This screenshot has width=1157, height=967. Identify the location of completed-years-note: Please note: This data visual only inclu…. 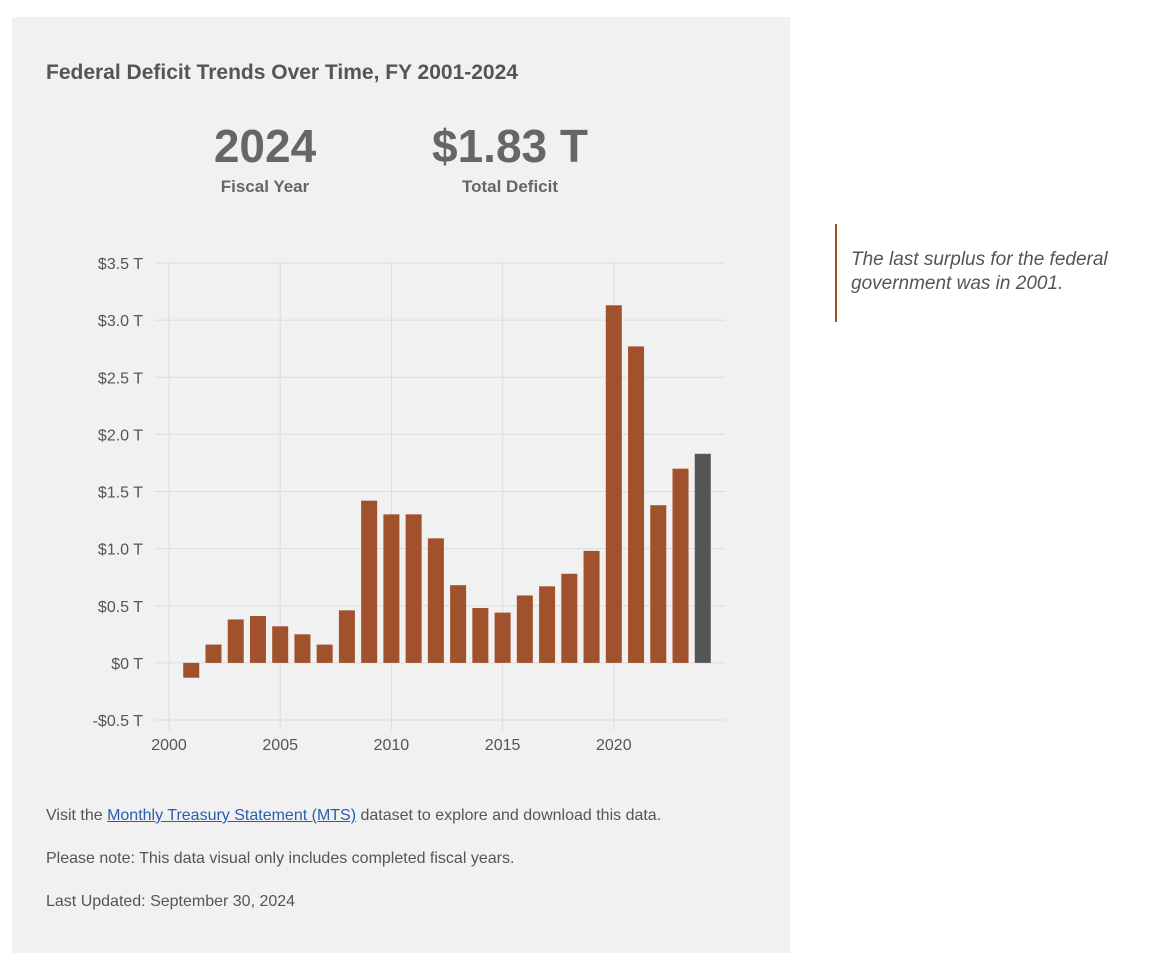
(280, 858).